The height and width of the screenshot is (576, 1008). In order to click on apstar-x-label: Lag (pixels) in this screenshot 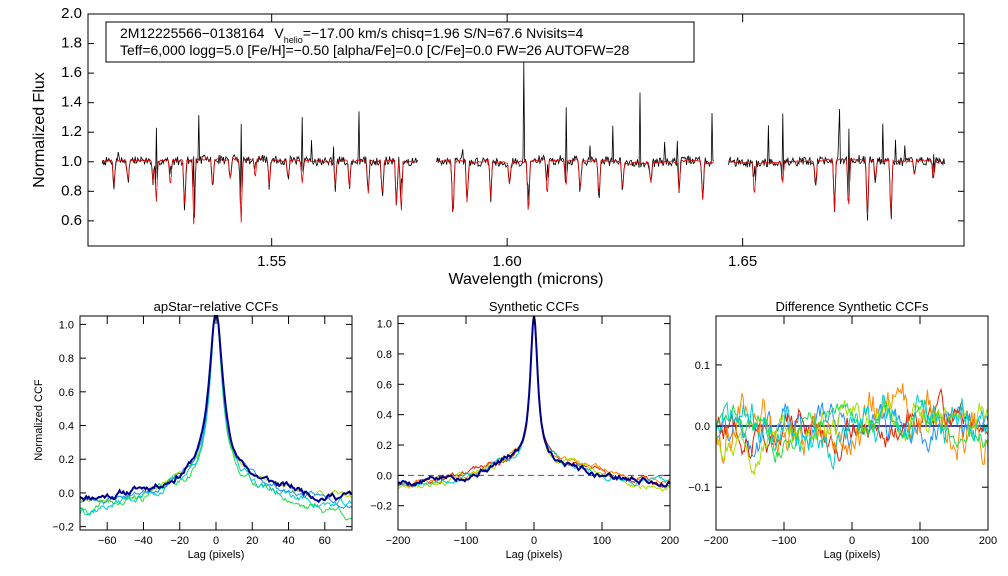, I will do `click(216, 555)`.